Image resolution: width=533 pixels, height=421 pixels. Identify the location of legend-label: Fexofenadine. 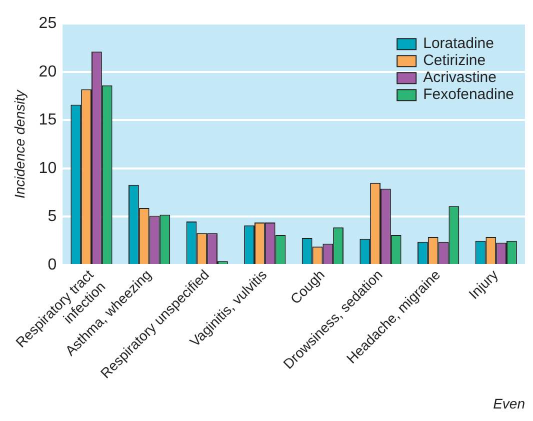
(468, 95).